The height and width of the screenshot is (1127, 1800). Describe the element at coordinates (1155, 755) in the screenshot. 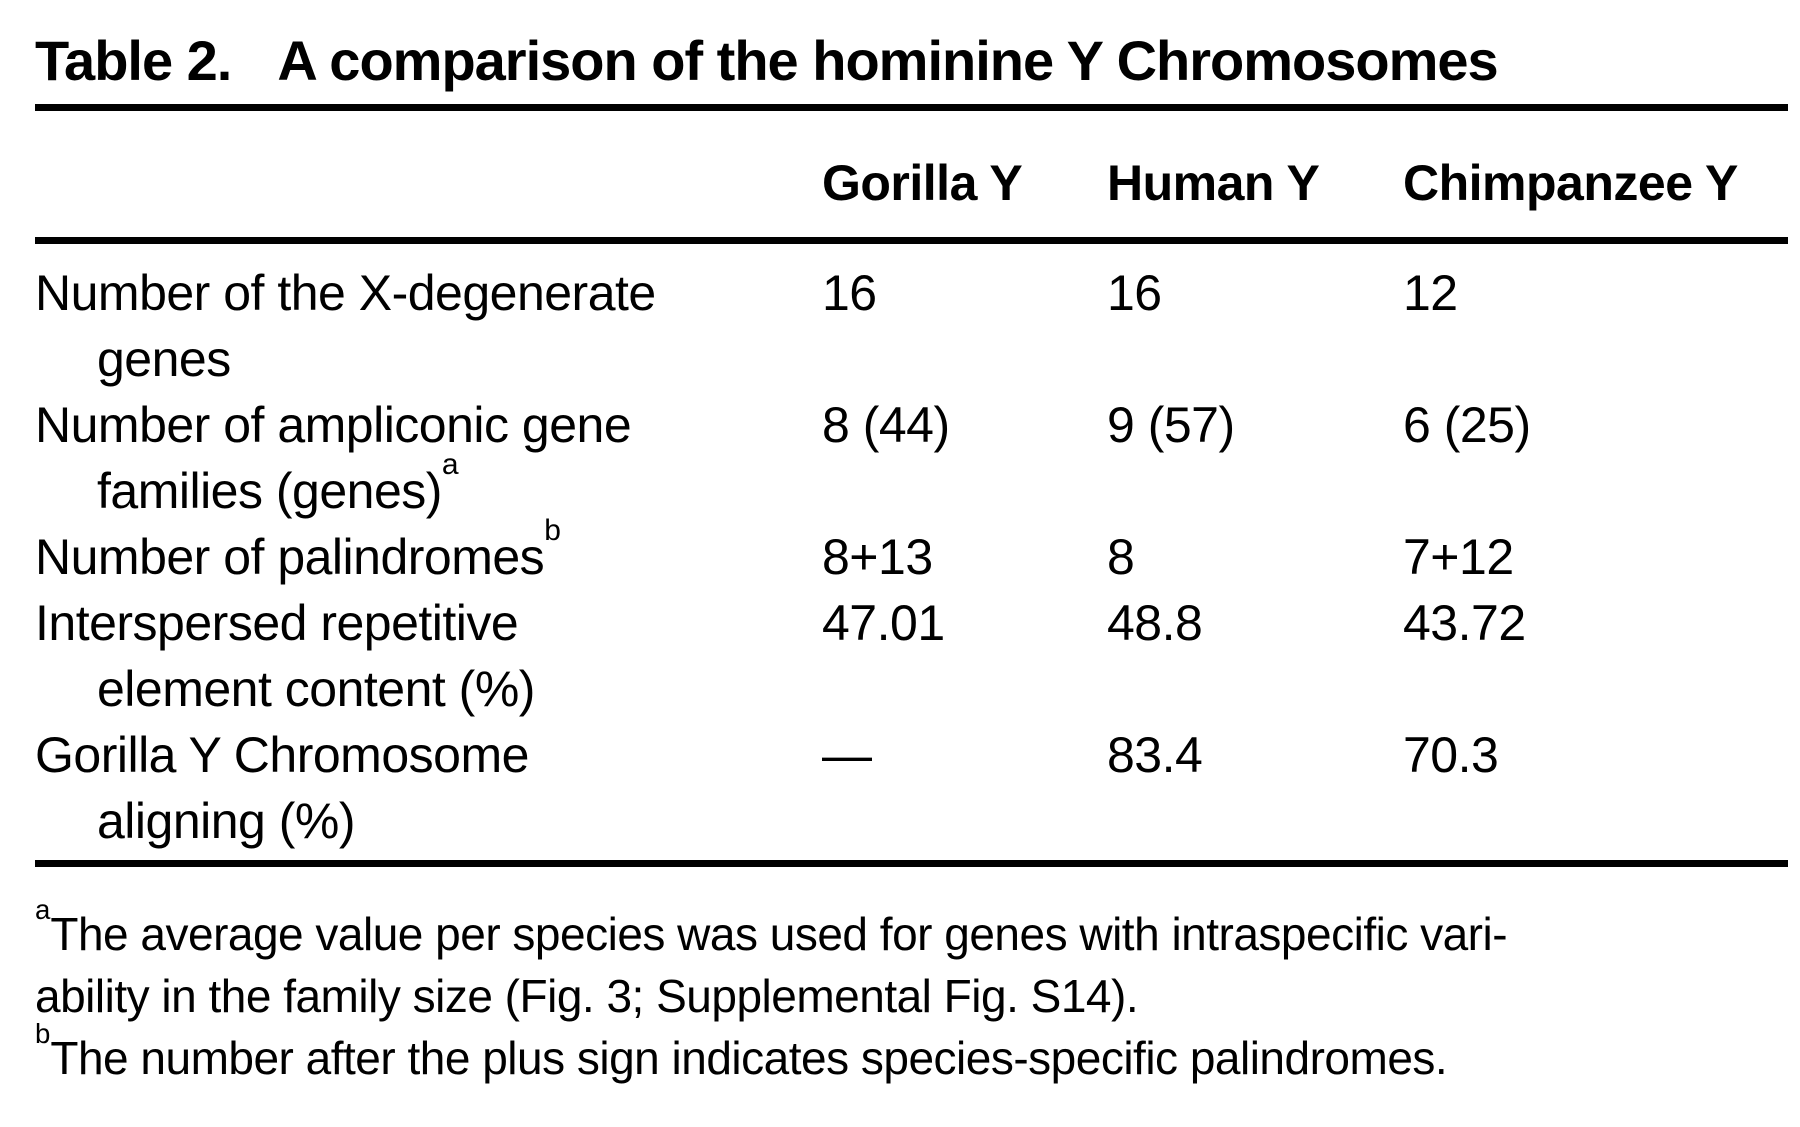

I see `cell-human: 83.4` at that location.